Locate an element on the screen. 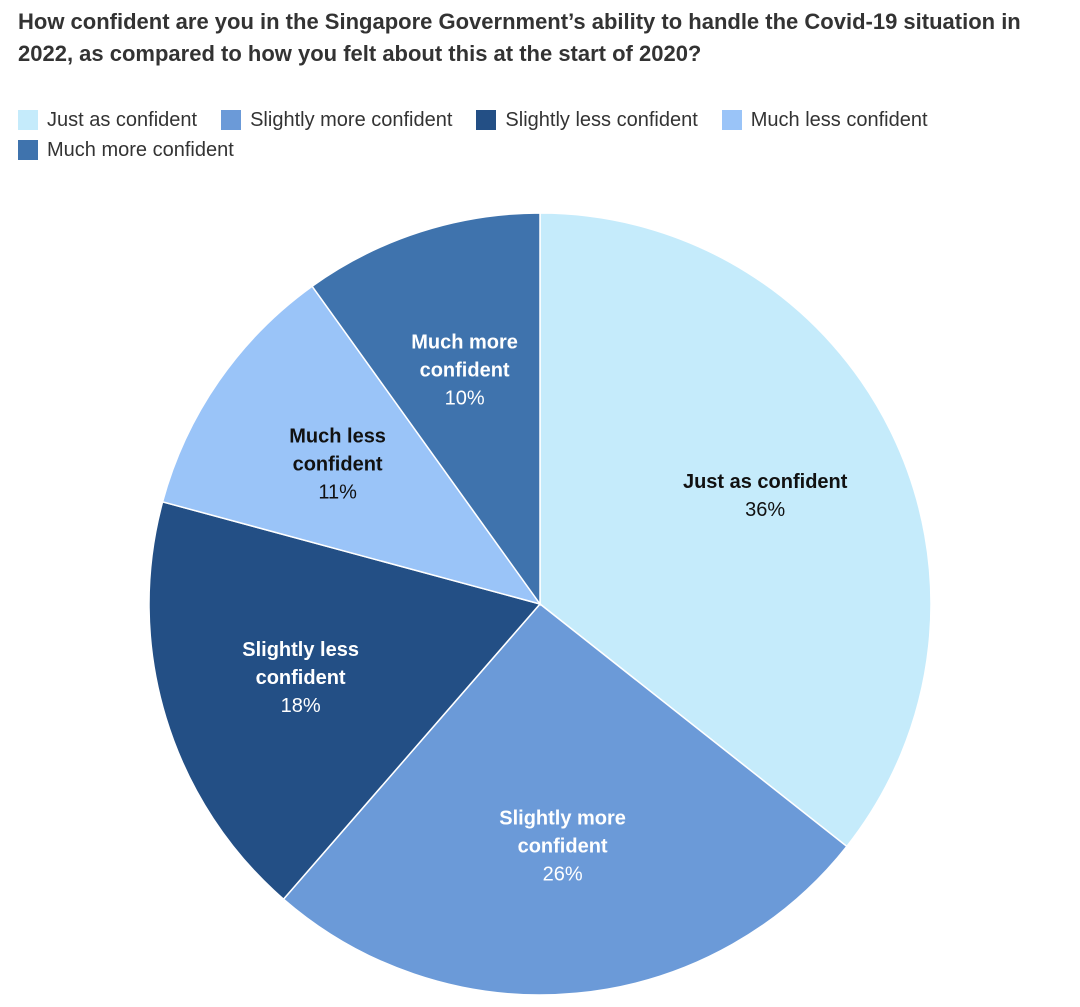 The image size is (1080, 1007). slice-label-slightly-more-confident: Slightly more confident 26% is located at coordinates (562, 846).